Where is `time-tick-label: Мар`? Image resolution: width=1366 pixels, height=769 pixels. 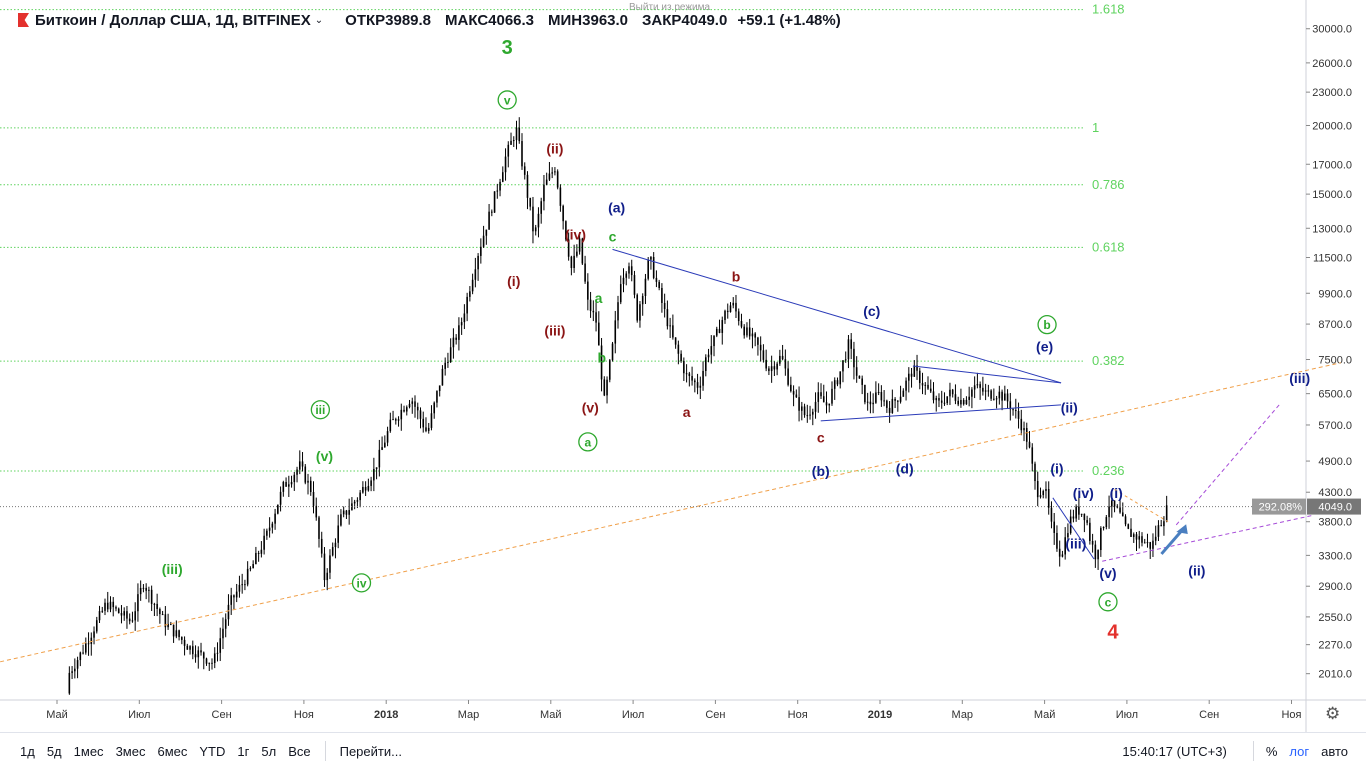
time-tick-label: Мар is located at coordinates (963, 715).